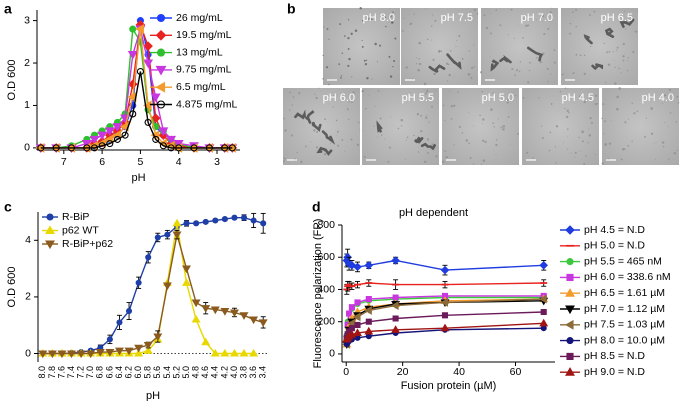 The width and height of the screenshot is (685, 401). Describe the element at coordinates (614, 246) in the screenshot. I see `legend-label: pH 5.0 = N.D` at that location.